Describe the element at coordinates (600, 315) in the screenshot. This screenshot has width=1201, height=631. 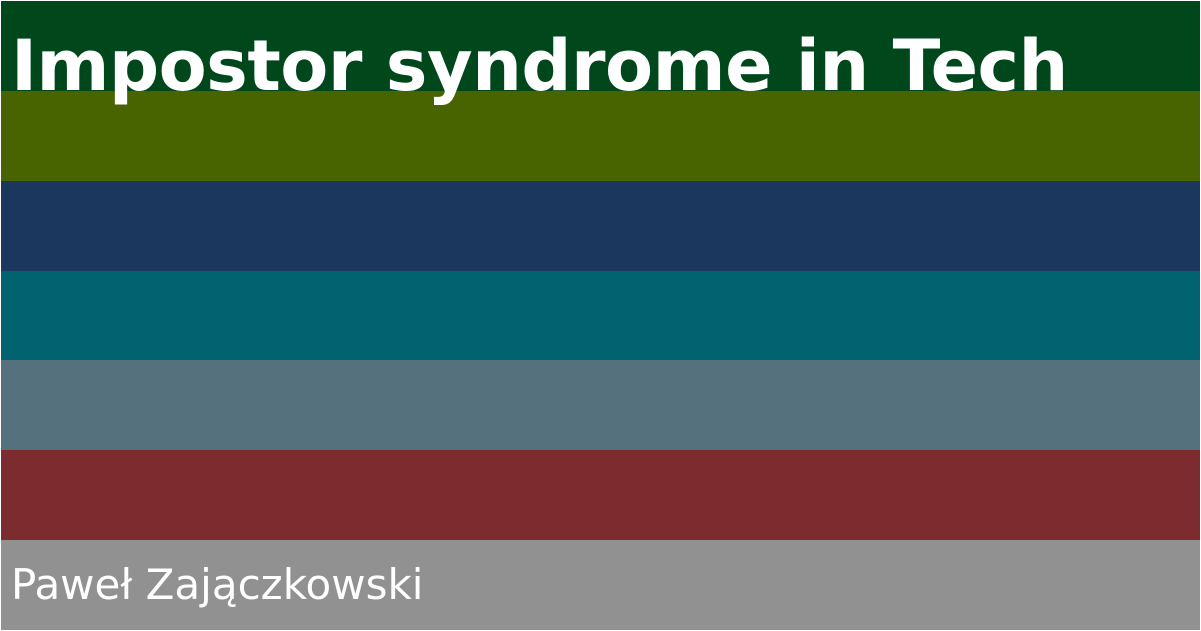
I see `stripe-teal` at that location.